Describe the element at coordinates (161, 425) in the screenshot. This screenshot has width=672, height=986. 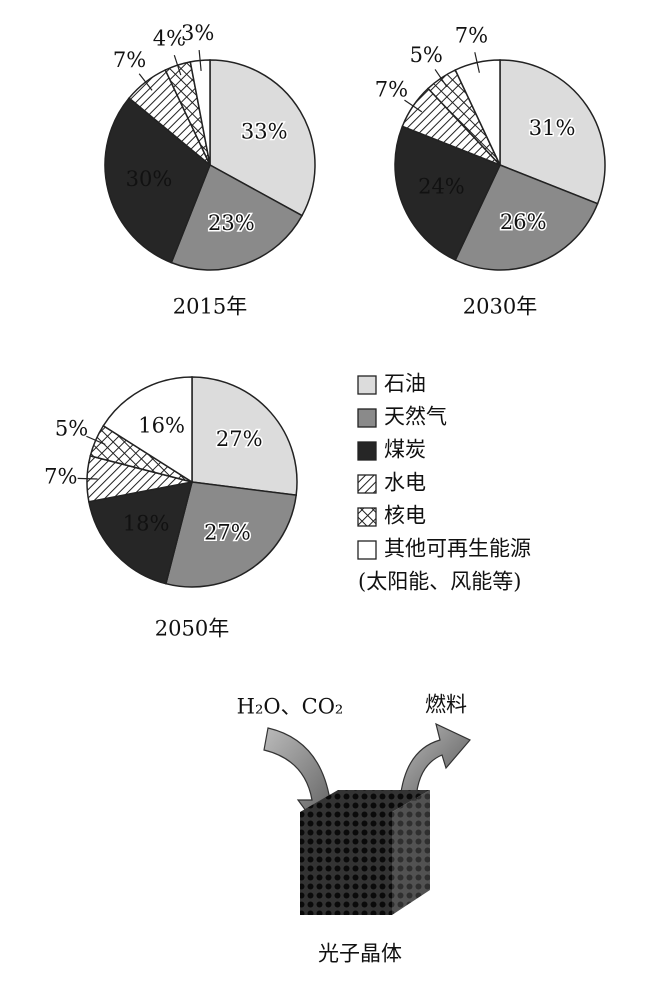
I see `data-label: 16%` at that location.